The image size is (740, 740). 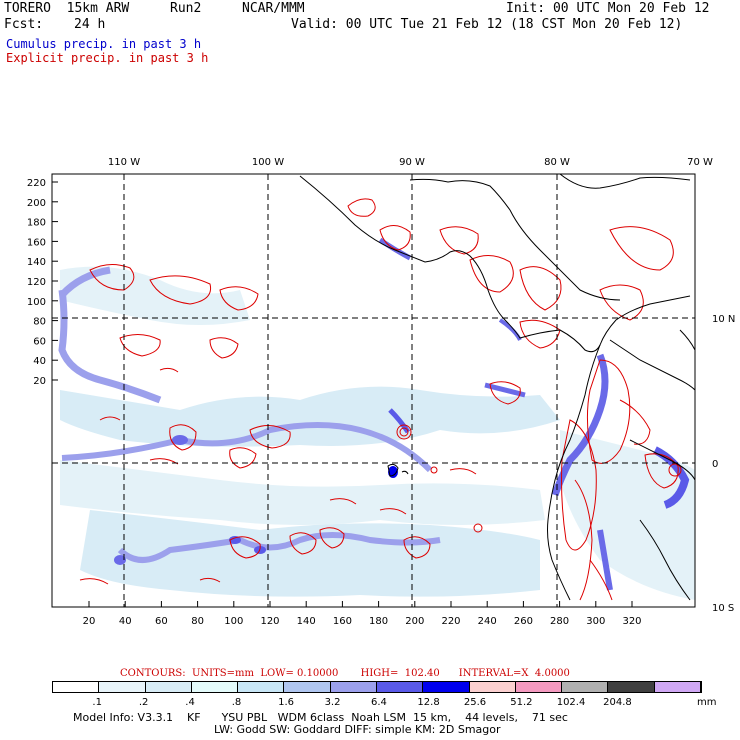 What do you see at coordinates (143, 702) in the screenshot?
I see `colorbar-label: .2` at bounding box center [143, 702].